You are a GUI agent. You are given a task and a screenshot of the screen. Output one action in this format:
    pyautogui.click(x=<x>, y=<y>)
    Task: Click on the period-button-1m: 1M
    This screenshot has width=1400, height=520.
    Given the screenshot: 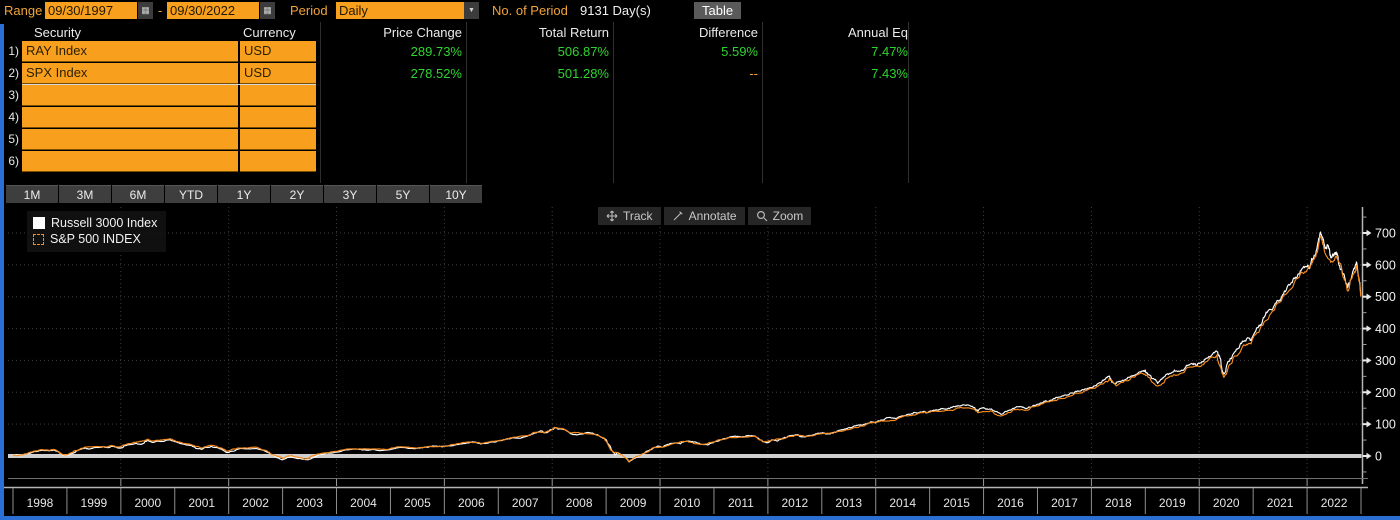 What is the action you would take?
    pyautogui.click(x=32, y=194)
    